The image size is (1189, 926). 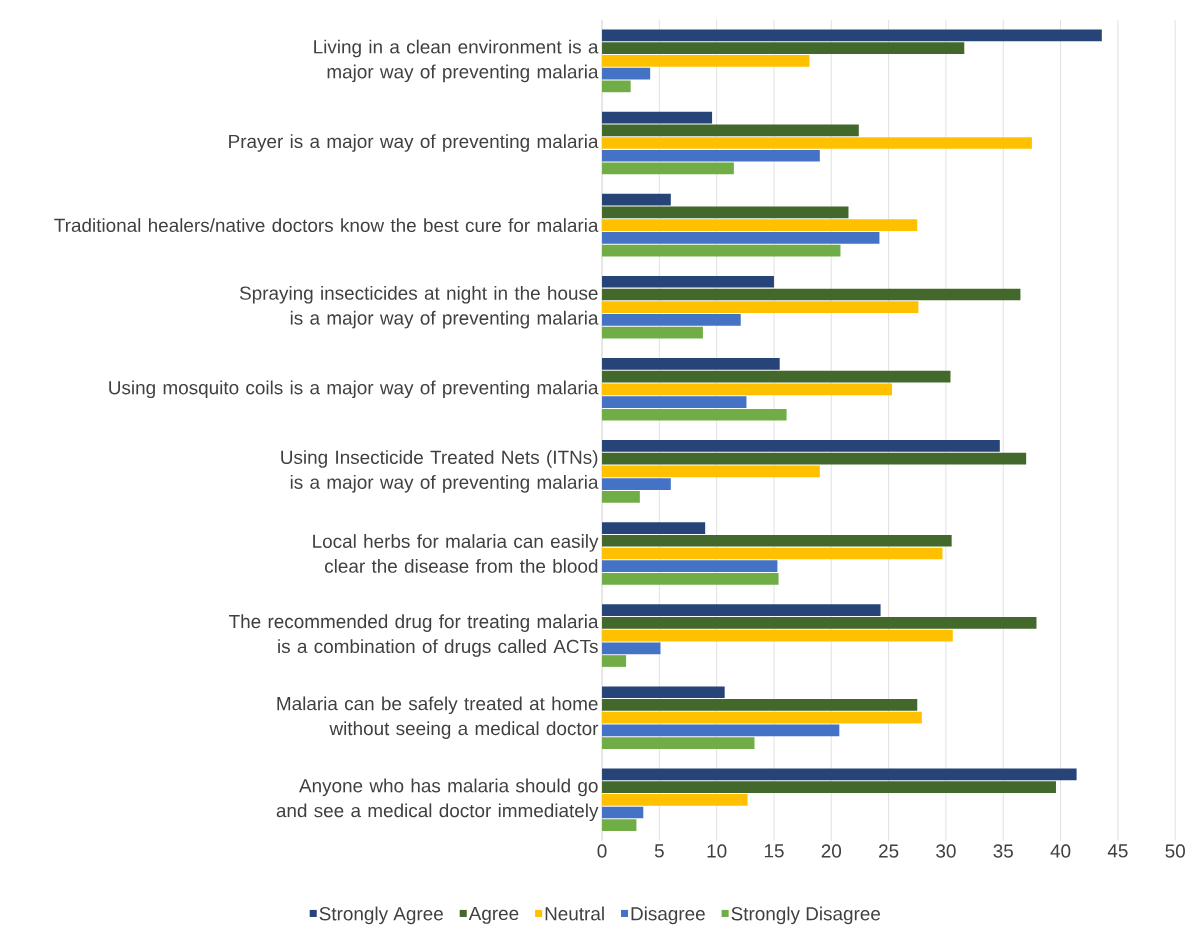 What do you see at coordinates (414, 635) in the screenshot?
I see `y-tick-label: The recommended drug for treating malaria is a combination of drugs called ACTs` at bounding box center [414, 635].